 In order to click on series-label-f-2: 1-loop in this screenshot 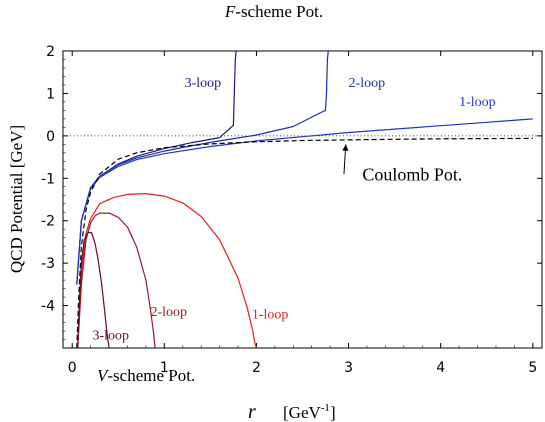, I will do `click(477, 102)`.